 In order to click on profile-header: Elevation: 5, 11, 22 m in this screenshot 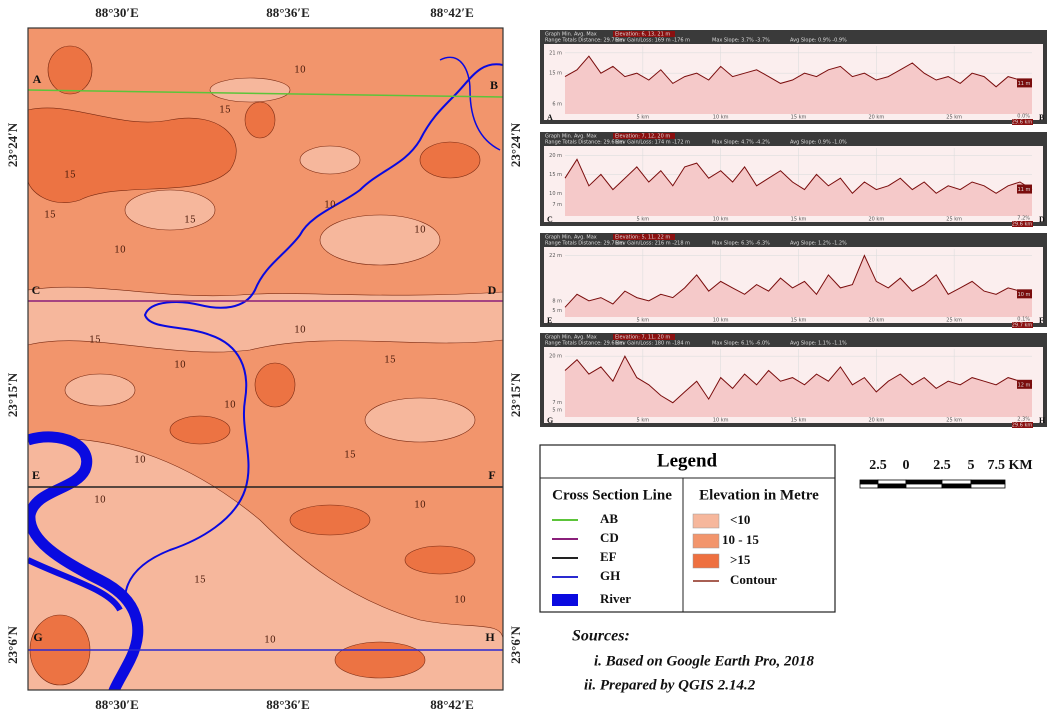, I will do `click(642, 238)`.